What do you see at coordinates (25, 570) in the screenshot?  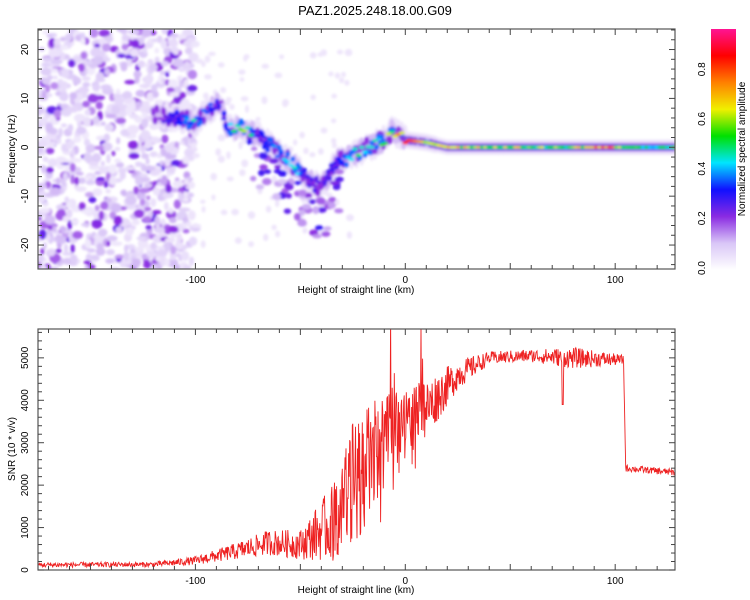 I see `snr-ytick-label: 0` at bounding box center [25, 570].